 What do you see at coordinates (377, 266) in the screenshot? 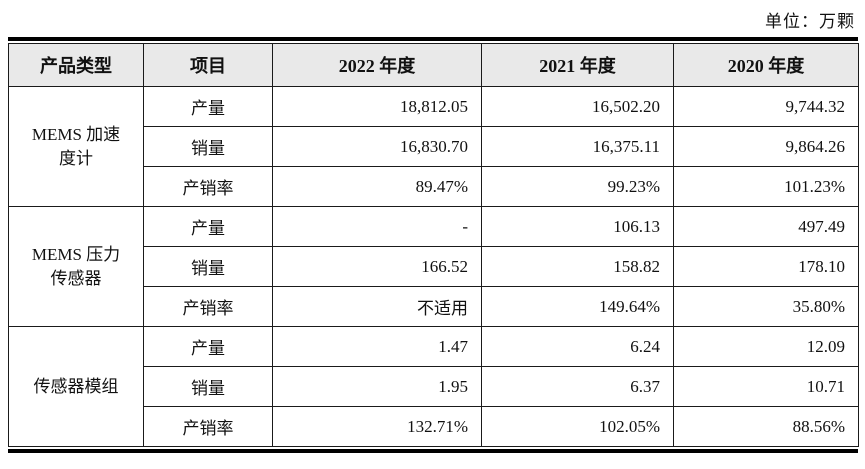
I see `value-cell-2022: 166.52` at bounding box center [377, 266].